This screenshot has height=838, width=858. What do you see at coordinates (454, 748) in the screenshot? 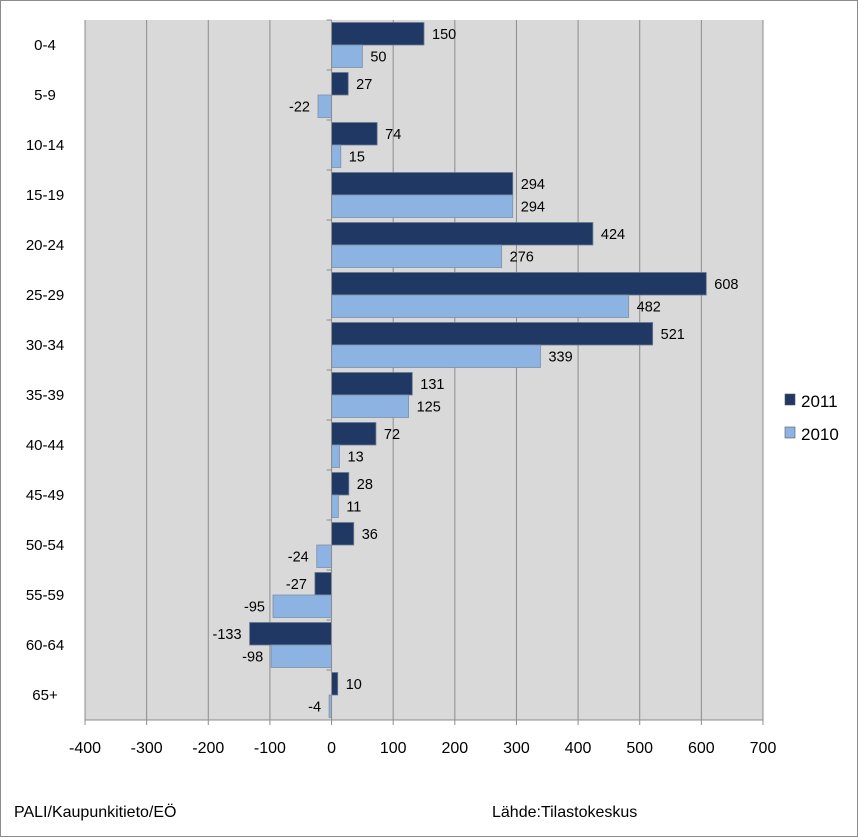
I see `x-tick-label: 200` at bounding box center [454, 748].